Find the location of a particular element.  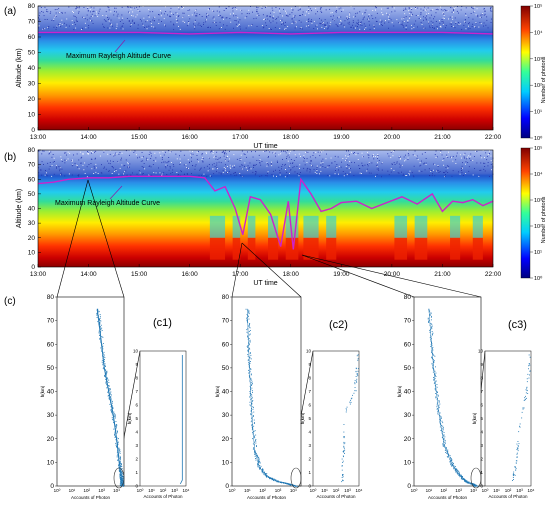

inset-y-label: h(km) is located at coordinates (302, 418).